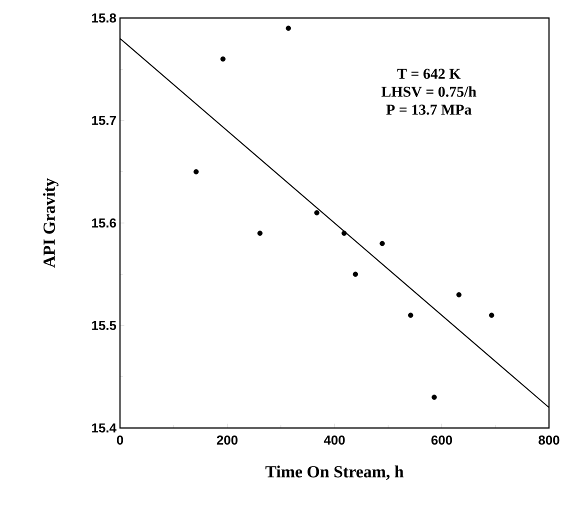 The height and width of the screenshot is (512, 572). Describe the element at coordinates (104, 428) in the screenshot. I see `y-tick-label: 15.4` at that location.